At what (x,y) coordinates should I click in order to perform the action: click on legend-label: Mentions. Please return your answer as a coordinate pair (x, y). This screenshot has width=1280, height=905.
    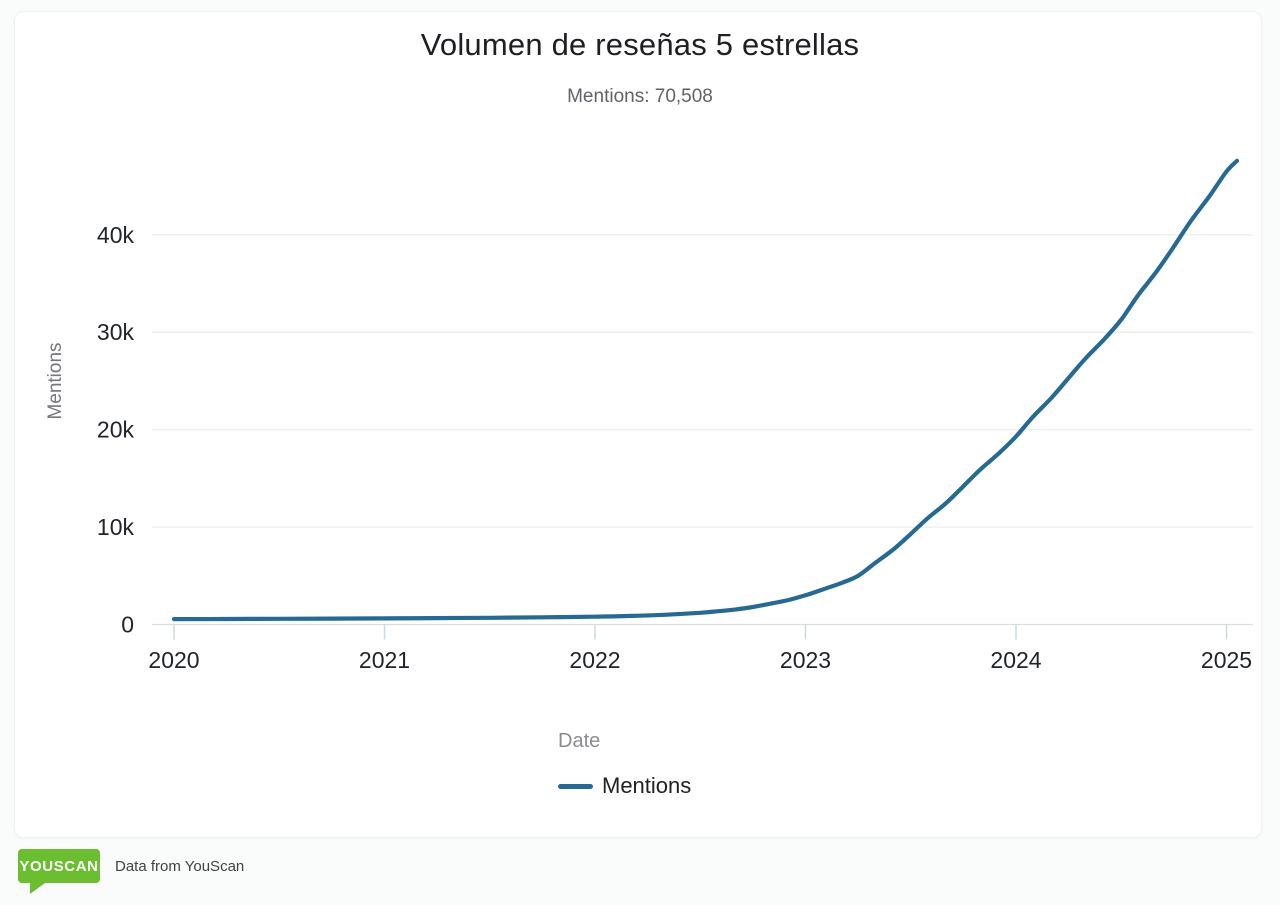
    Looking at the image, I should click on (647, 785).